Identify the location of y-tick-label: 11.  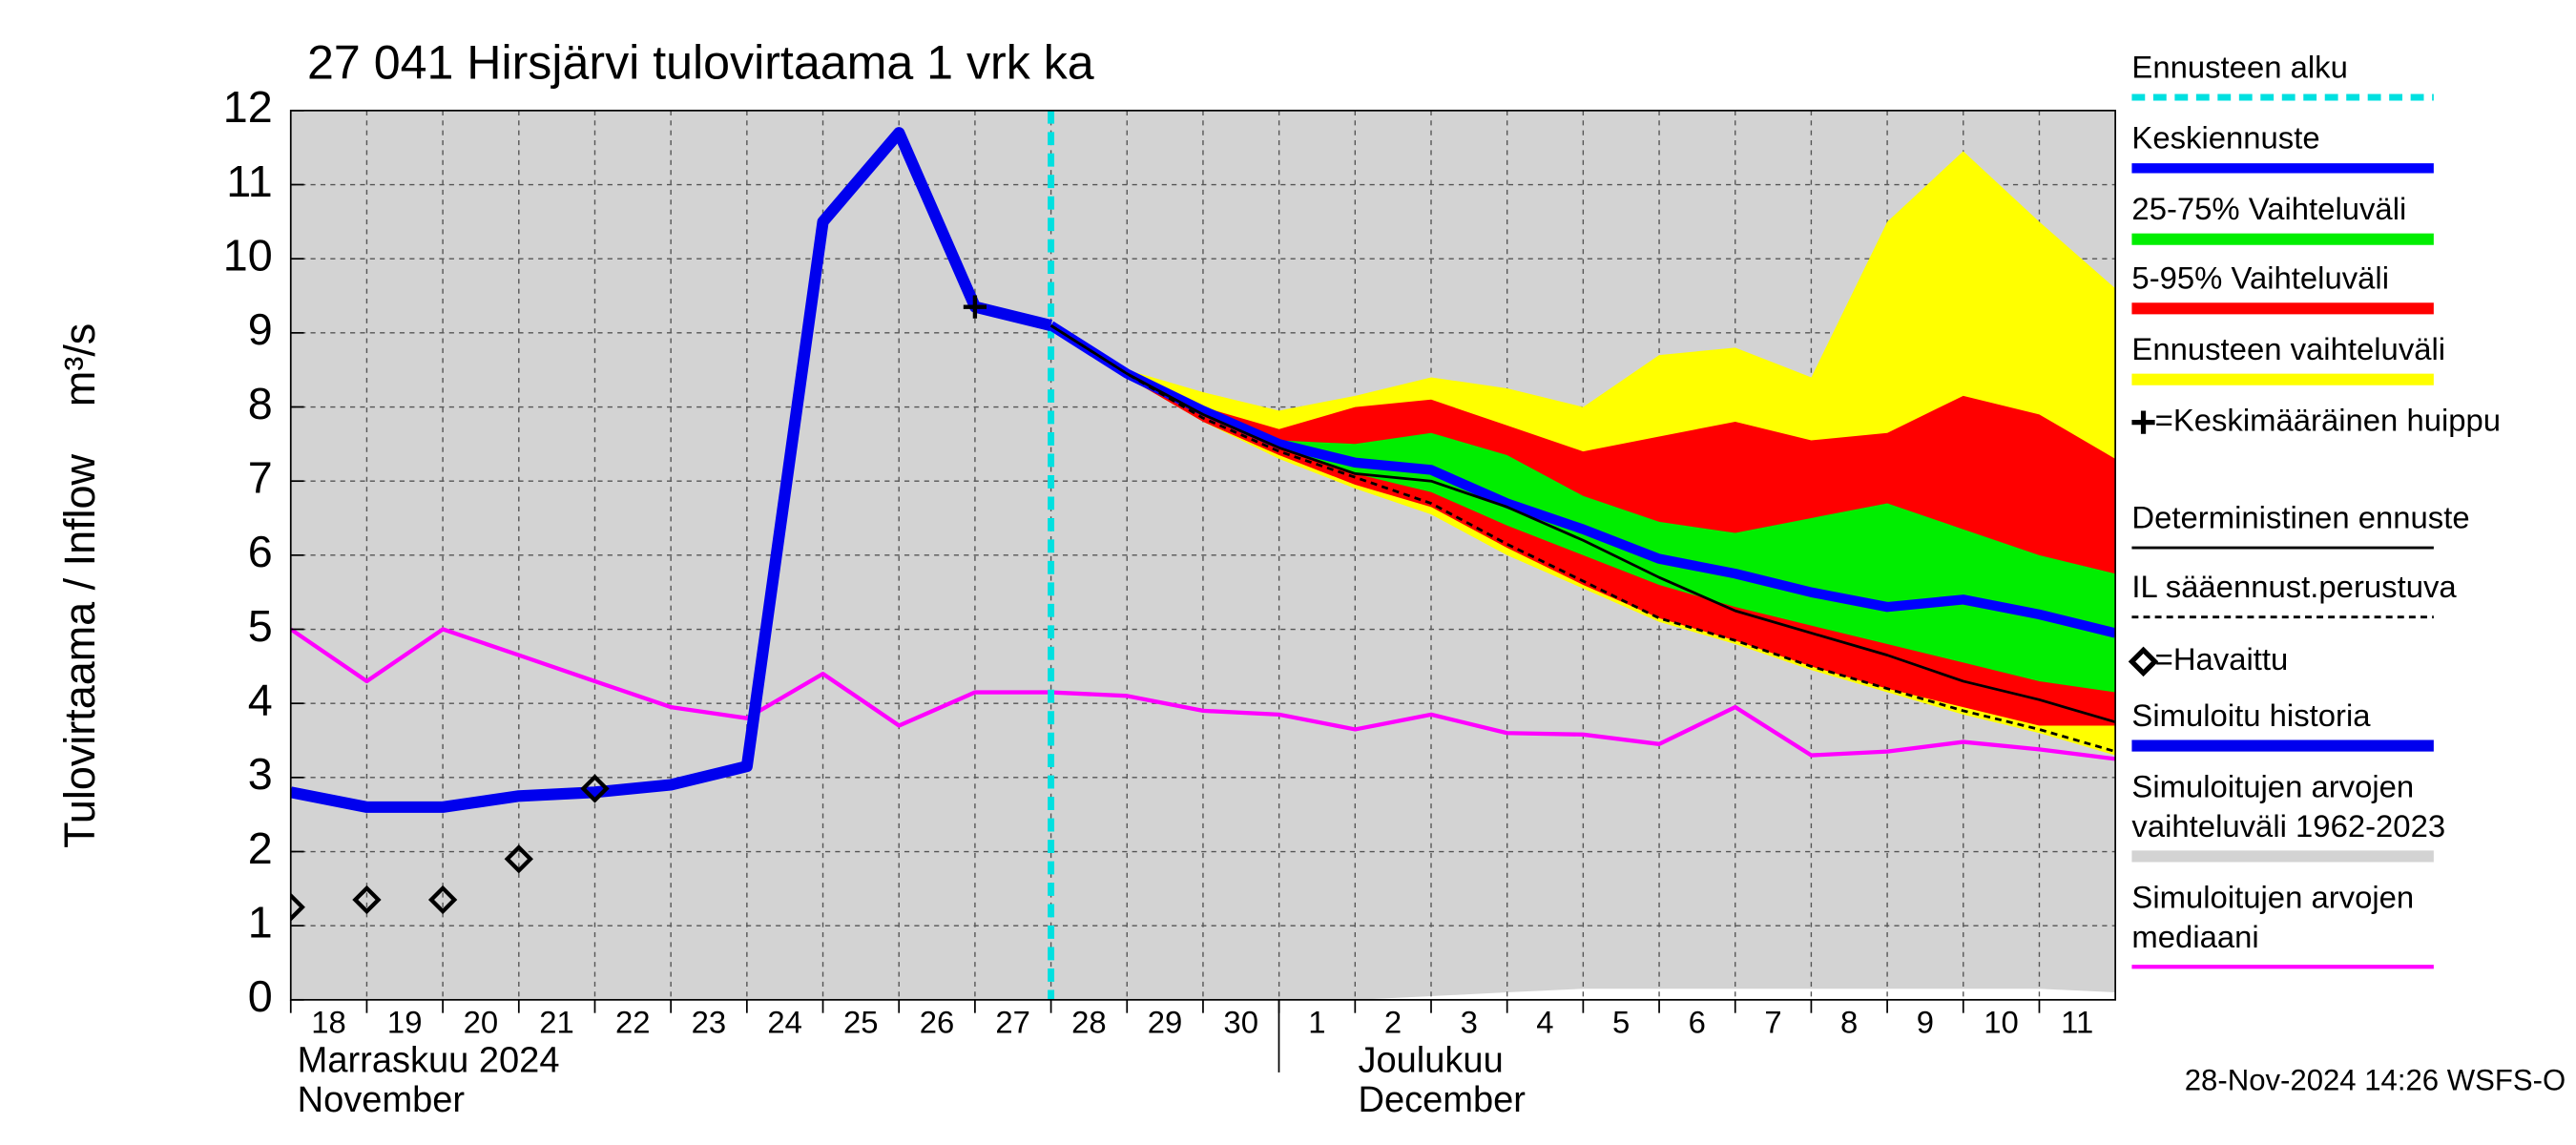
(249, 181).